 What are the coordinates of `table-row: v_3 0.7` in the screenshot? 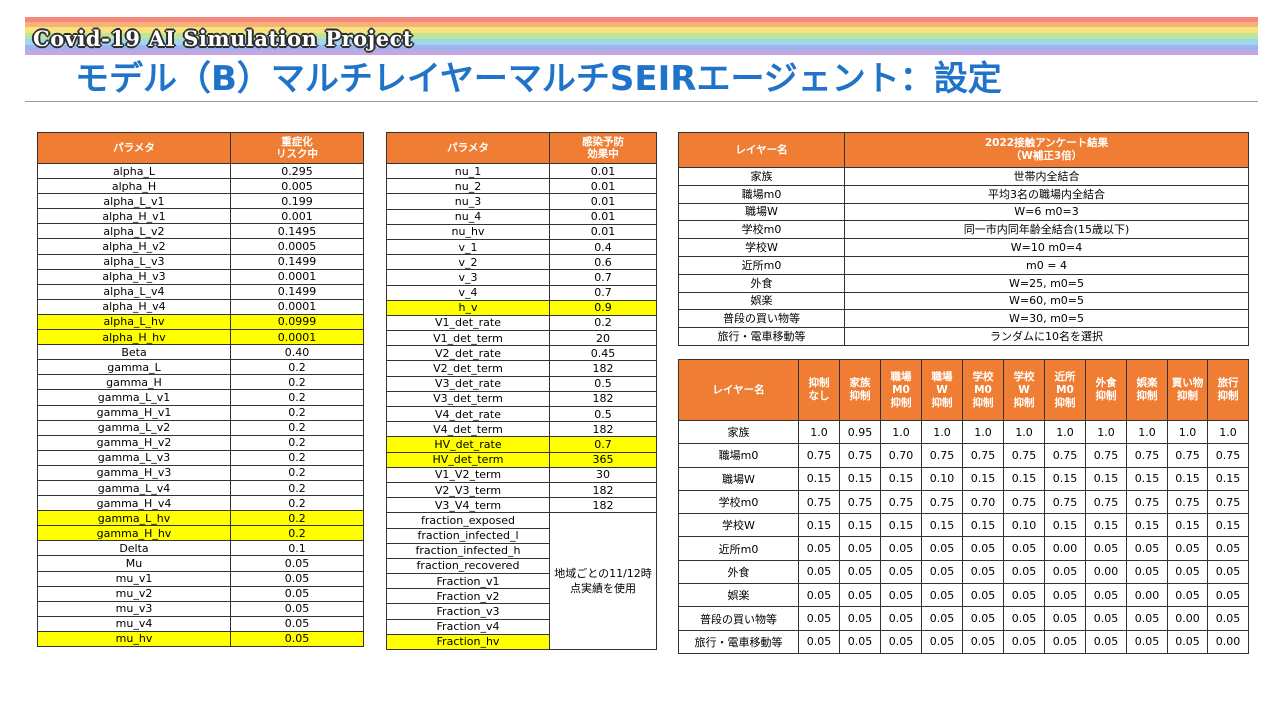 It's located at (521, 277).